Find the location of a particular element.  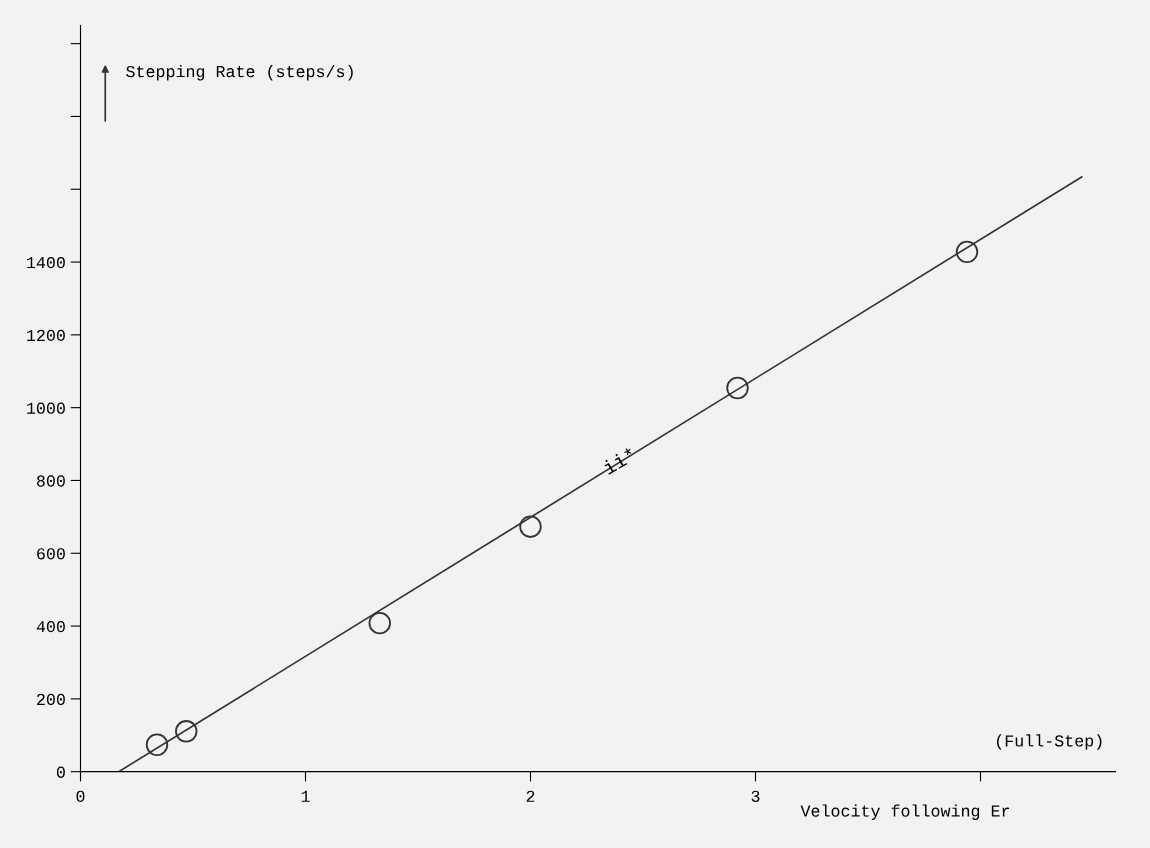

y-tick-label: 1200 is located at coordinates (46, 335).